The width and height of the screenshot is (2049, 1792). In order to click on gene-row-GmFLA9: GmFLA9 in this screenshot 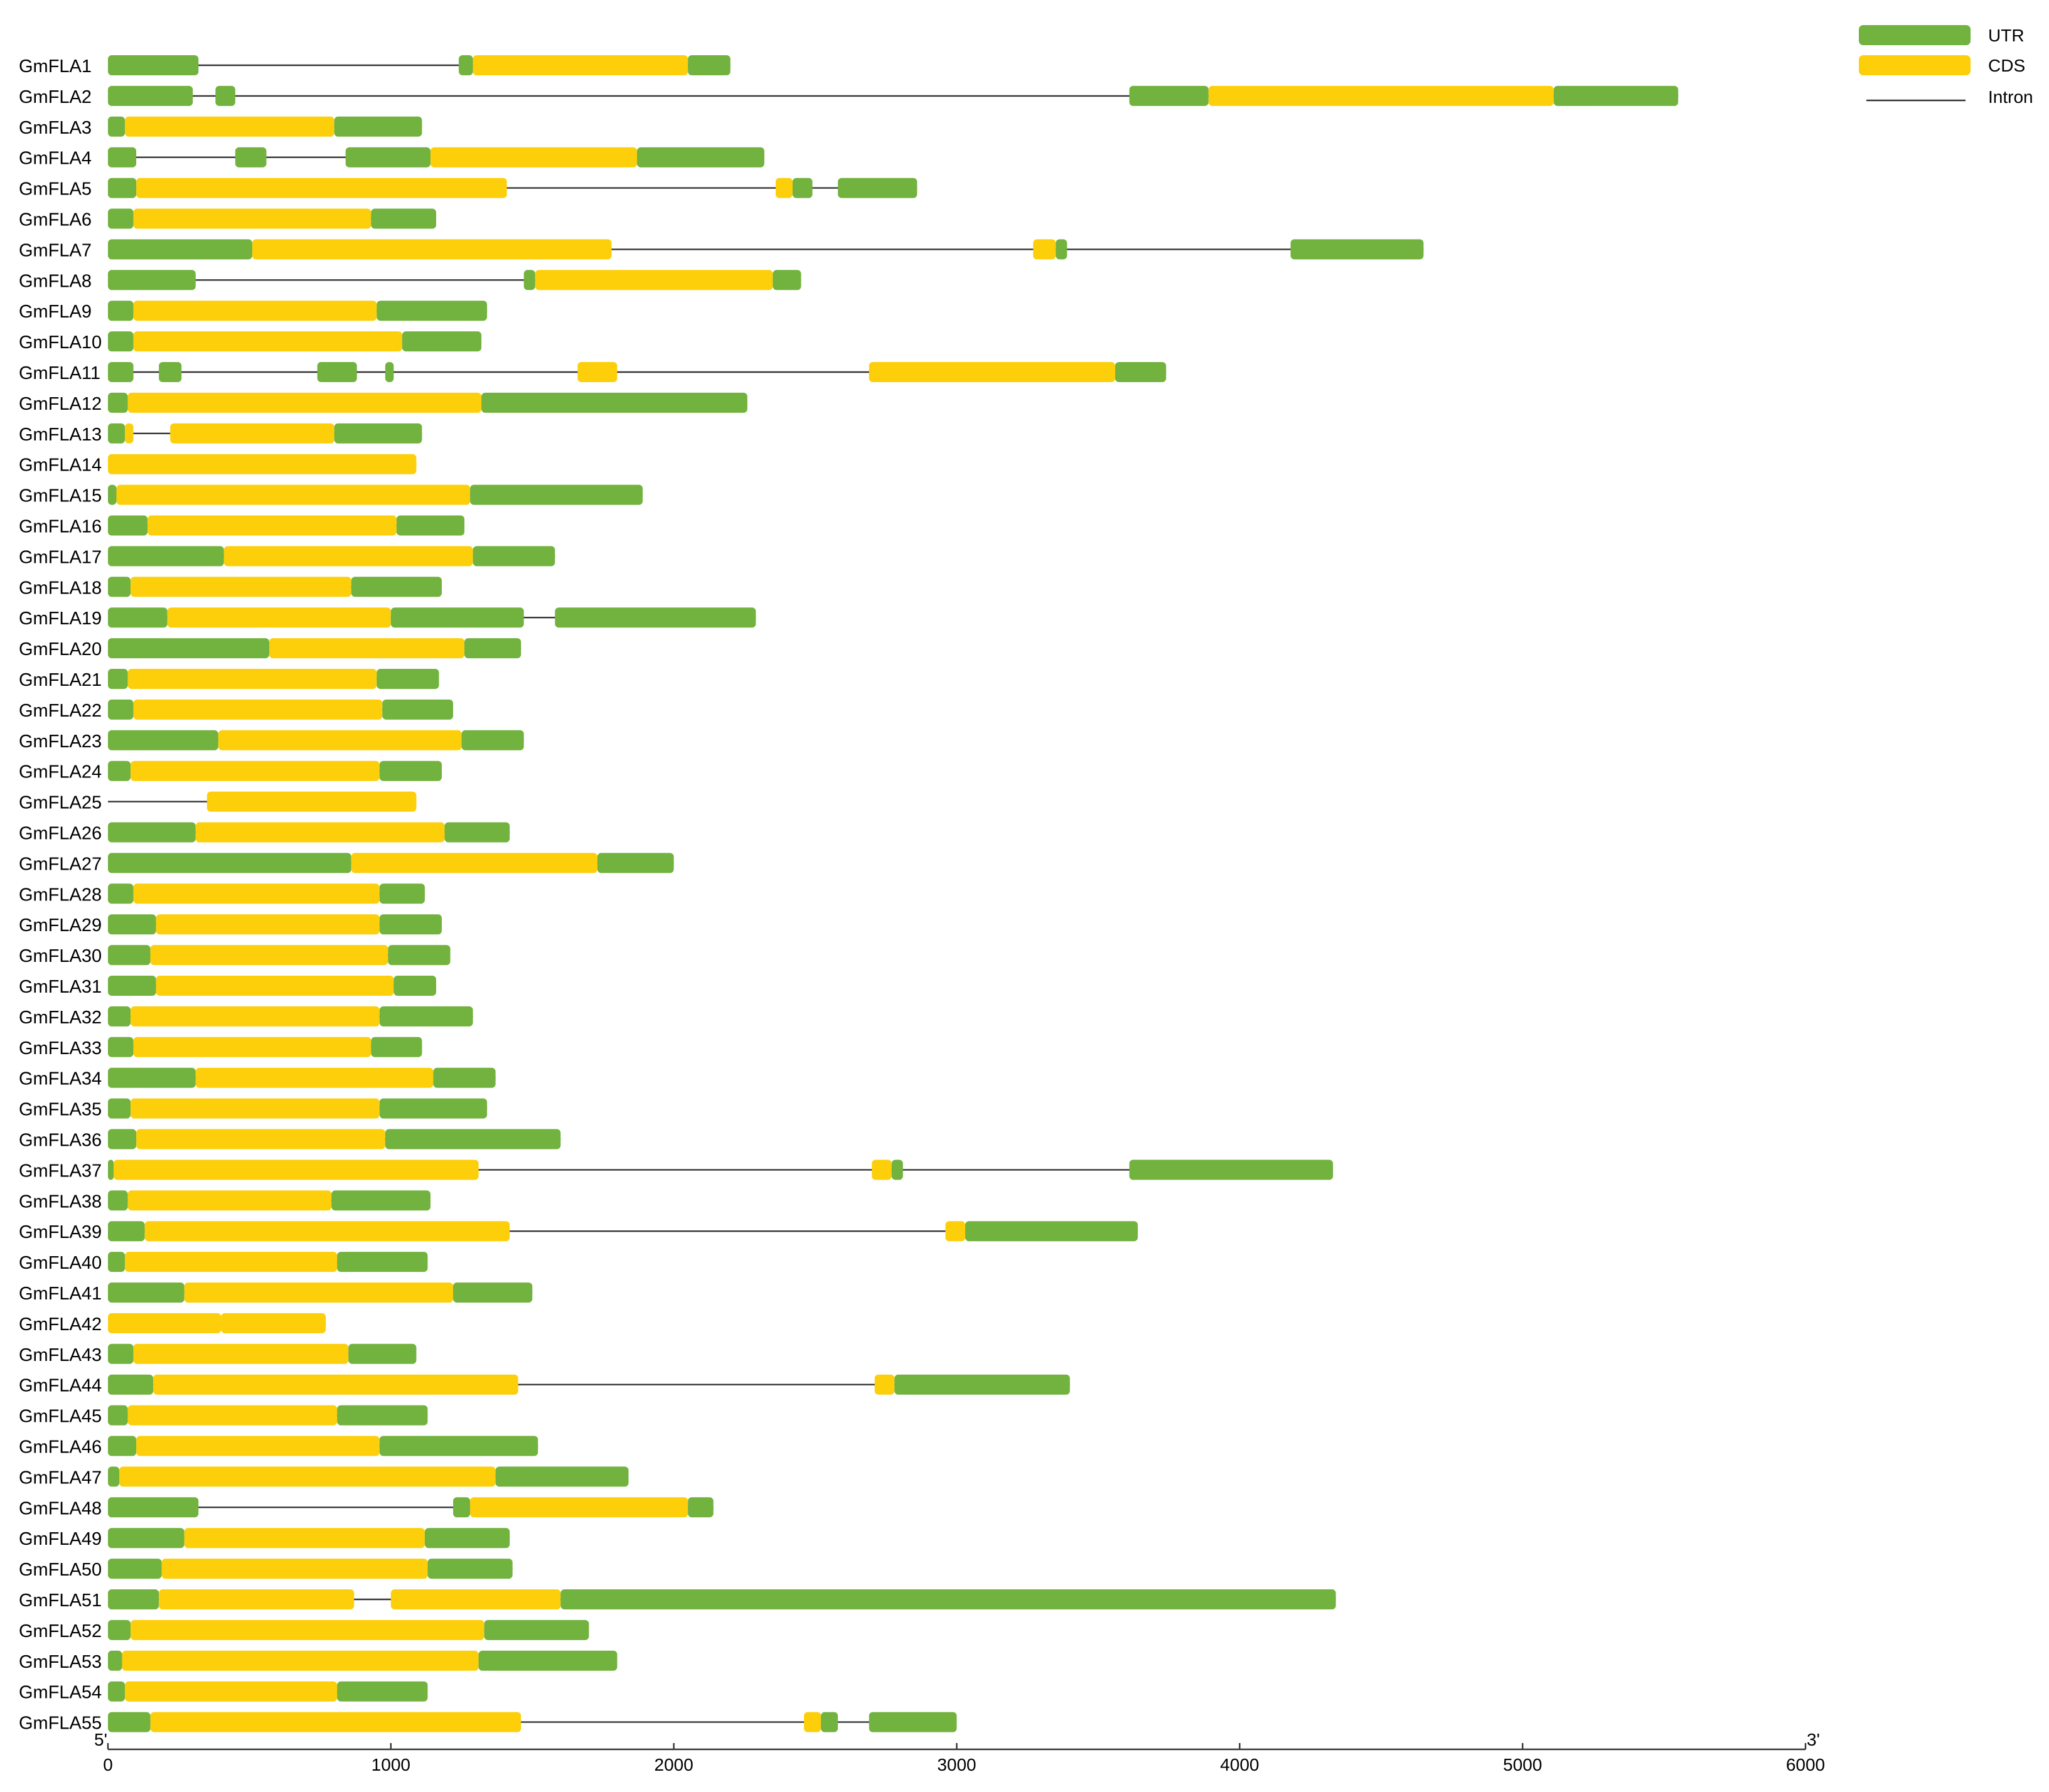, I will do `click(254, 311)`.